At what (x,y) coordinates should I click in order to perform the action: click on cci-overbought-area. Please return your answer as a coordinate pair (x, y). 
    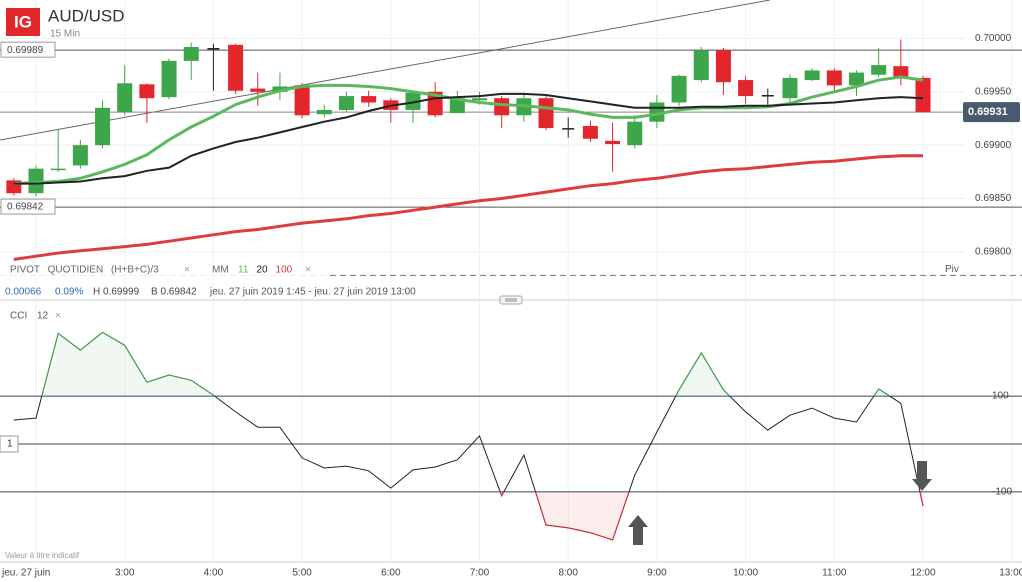
    Looking at the image, I should click on (468, 364).